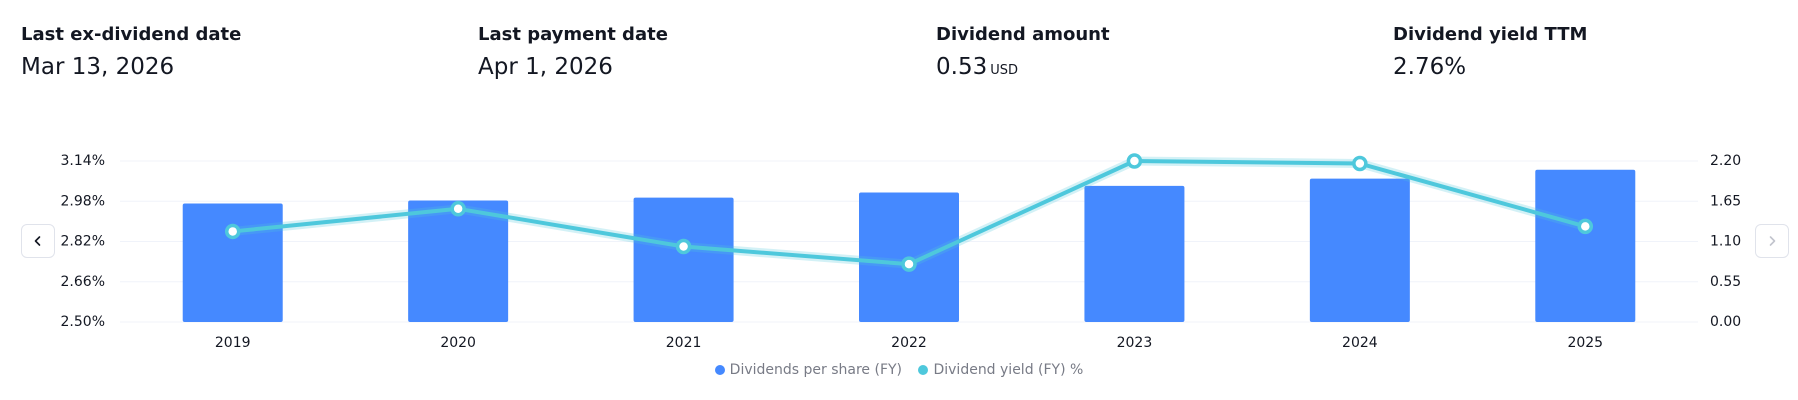 This screenshot has width=1798, height=400. I want to click on next-button, so click(1772, 241).